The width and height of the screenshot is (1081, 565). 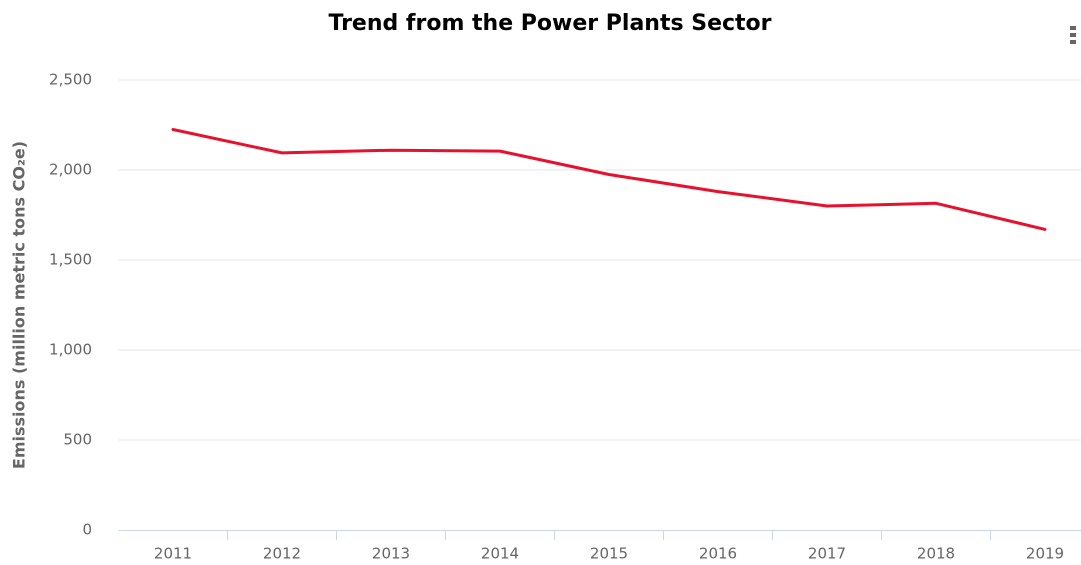 What do you see at coordinates (609, 554) in the screenshot?
I see `x-tick-label: 2015` at bounding box center [609, 554].